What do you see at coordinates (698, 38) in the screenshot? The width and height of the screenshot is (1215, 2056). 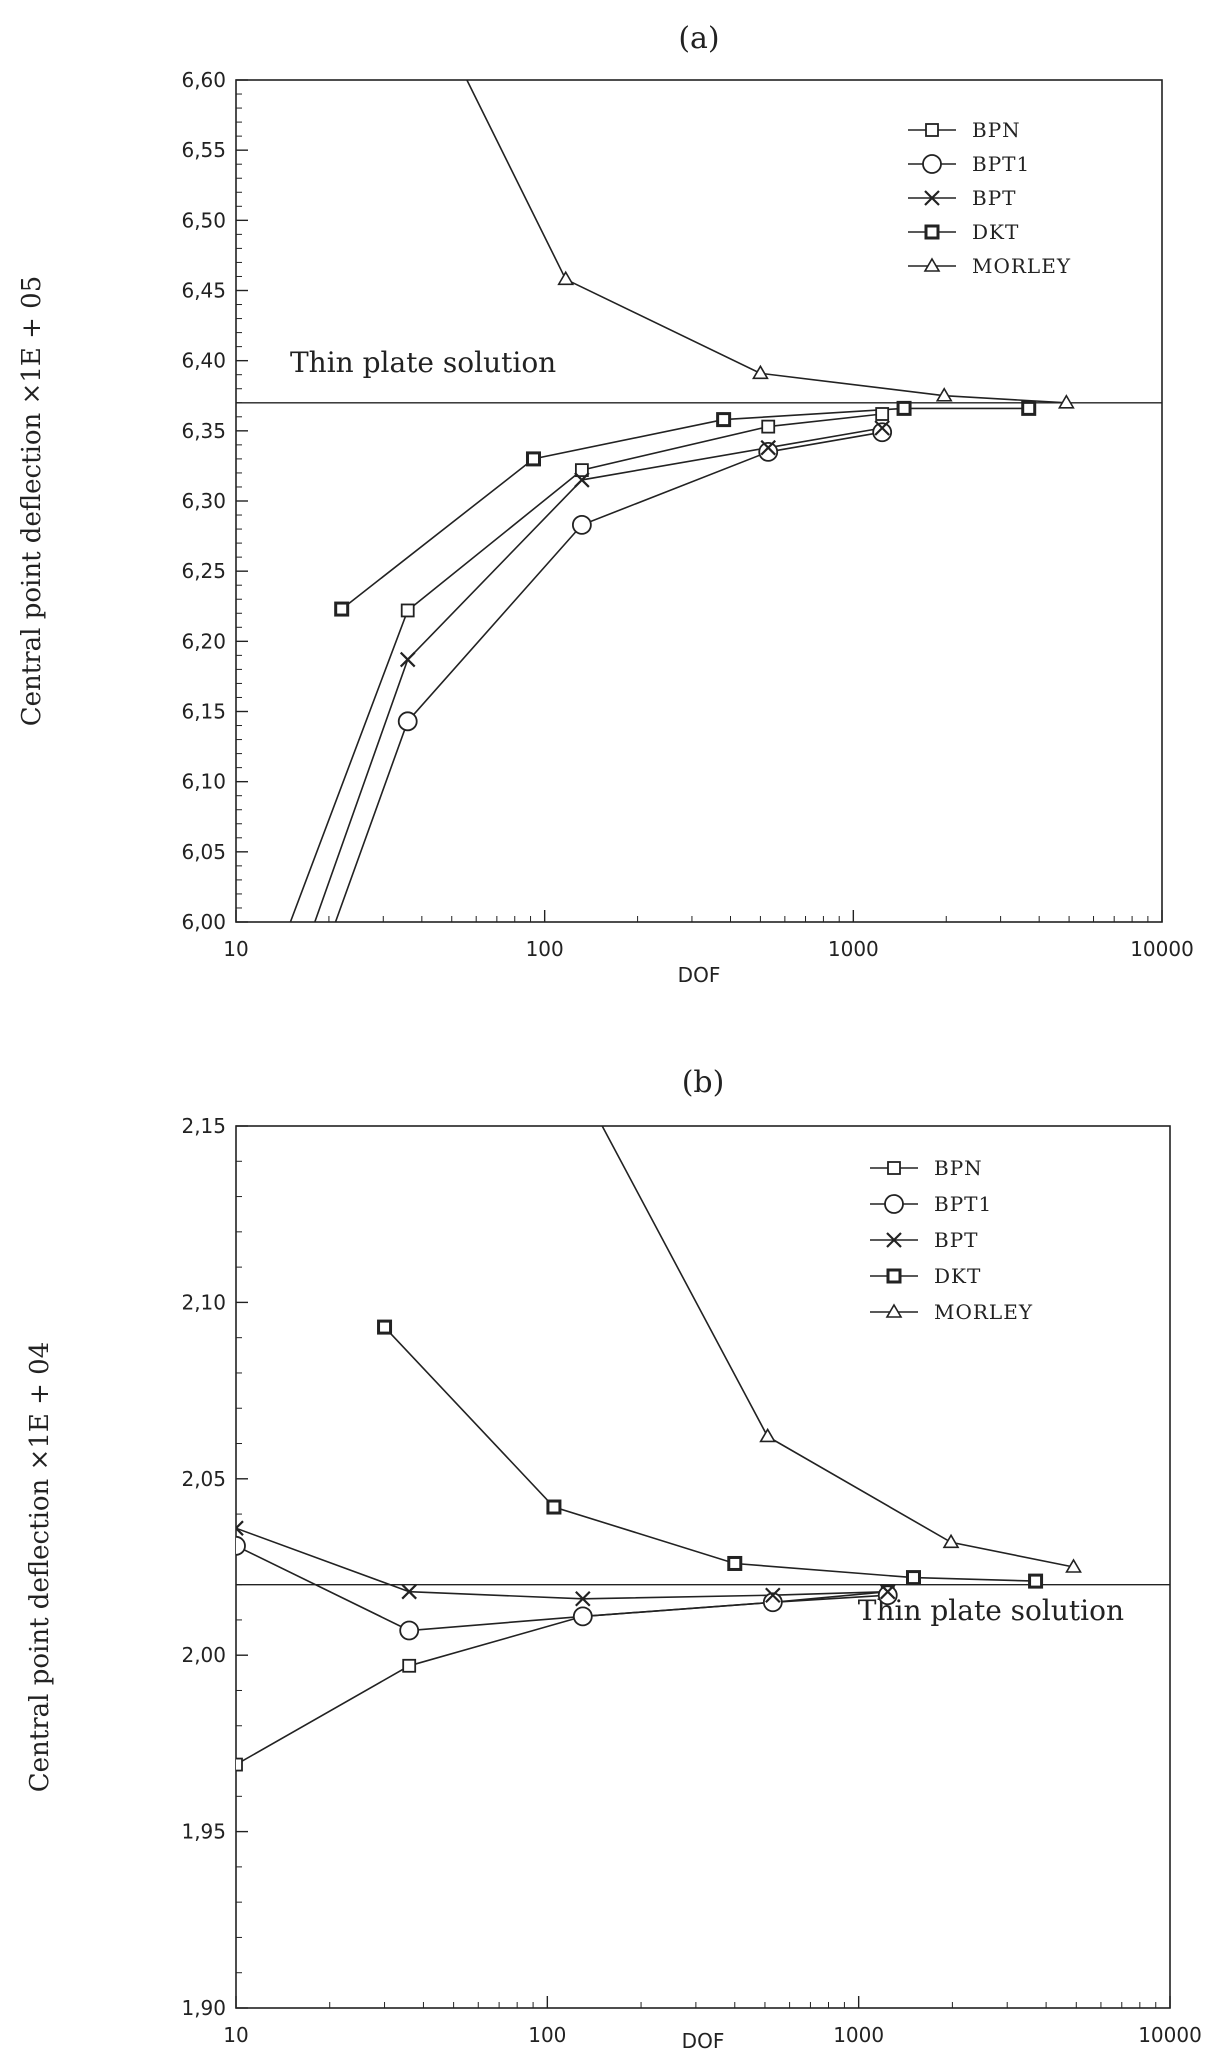 I see `panel-title: (a)` at bounding box center [698, 38].